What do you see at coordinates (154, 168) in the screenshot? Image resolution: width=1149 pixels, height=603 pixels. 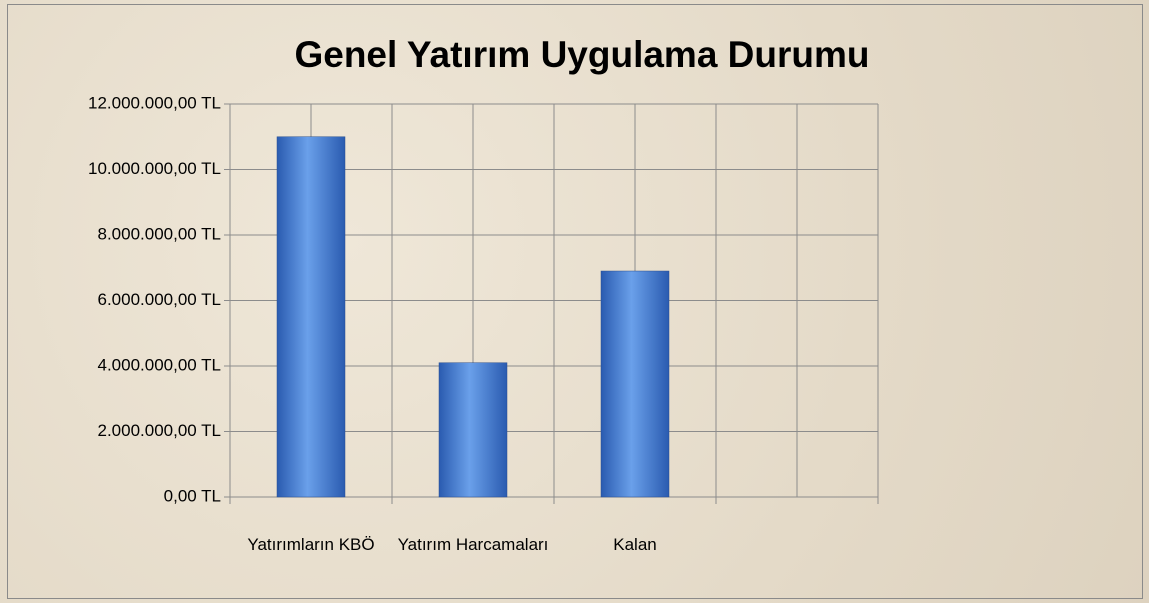 I see `y-tick-label: 10.000.000,00 TL` at bounding box center [154, 168].